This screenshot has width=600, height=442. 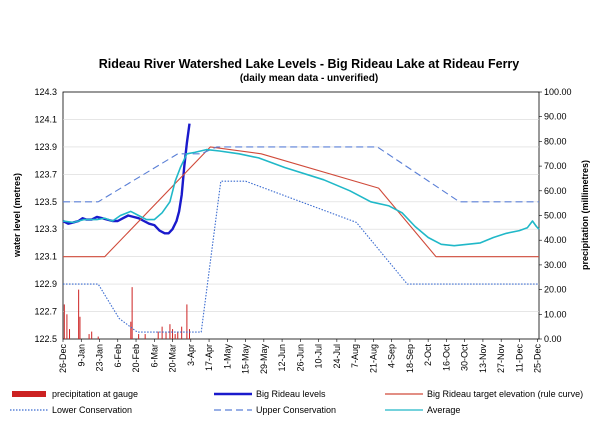 What do you see at coordinates (95, 394) in the screenshot?
I see `legend-label-precipitation-at-gauge: precipitation at gauge` at bounding box center [95, 394].